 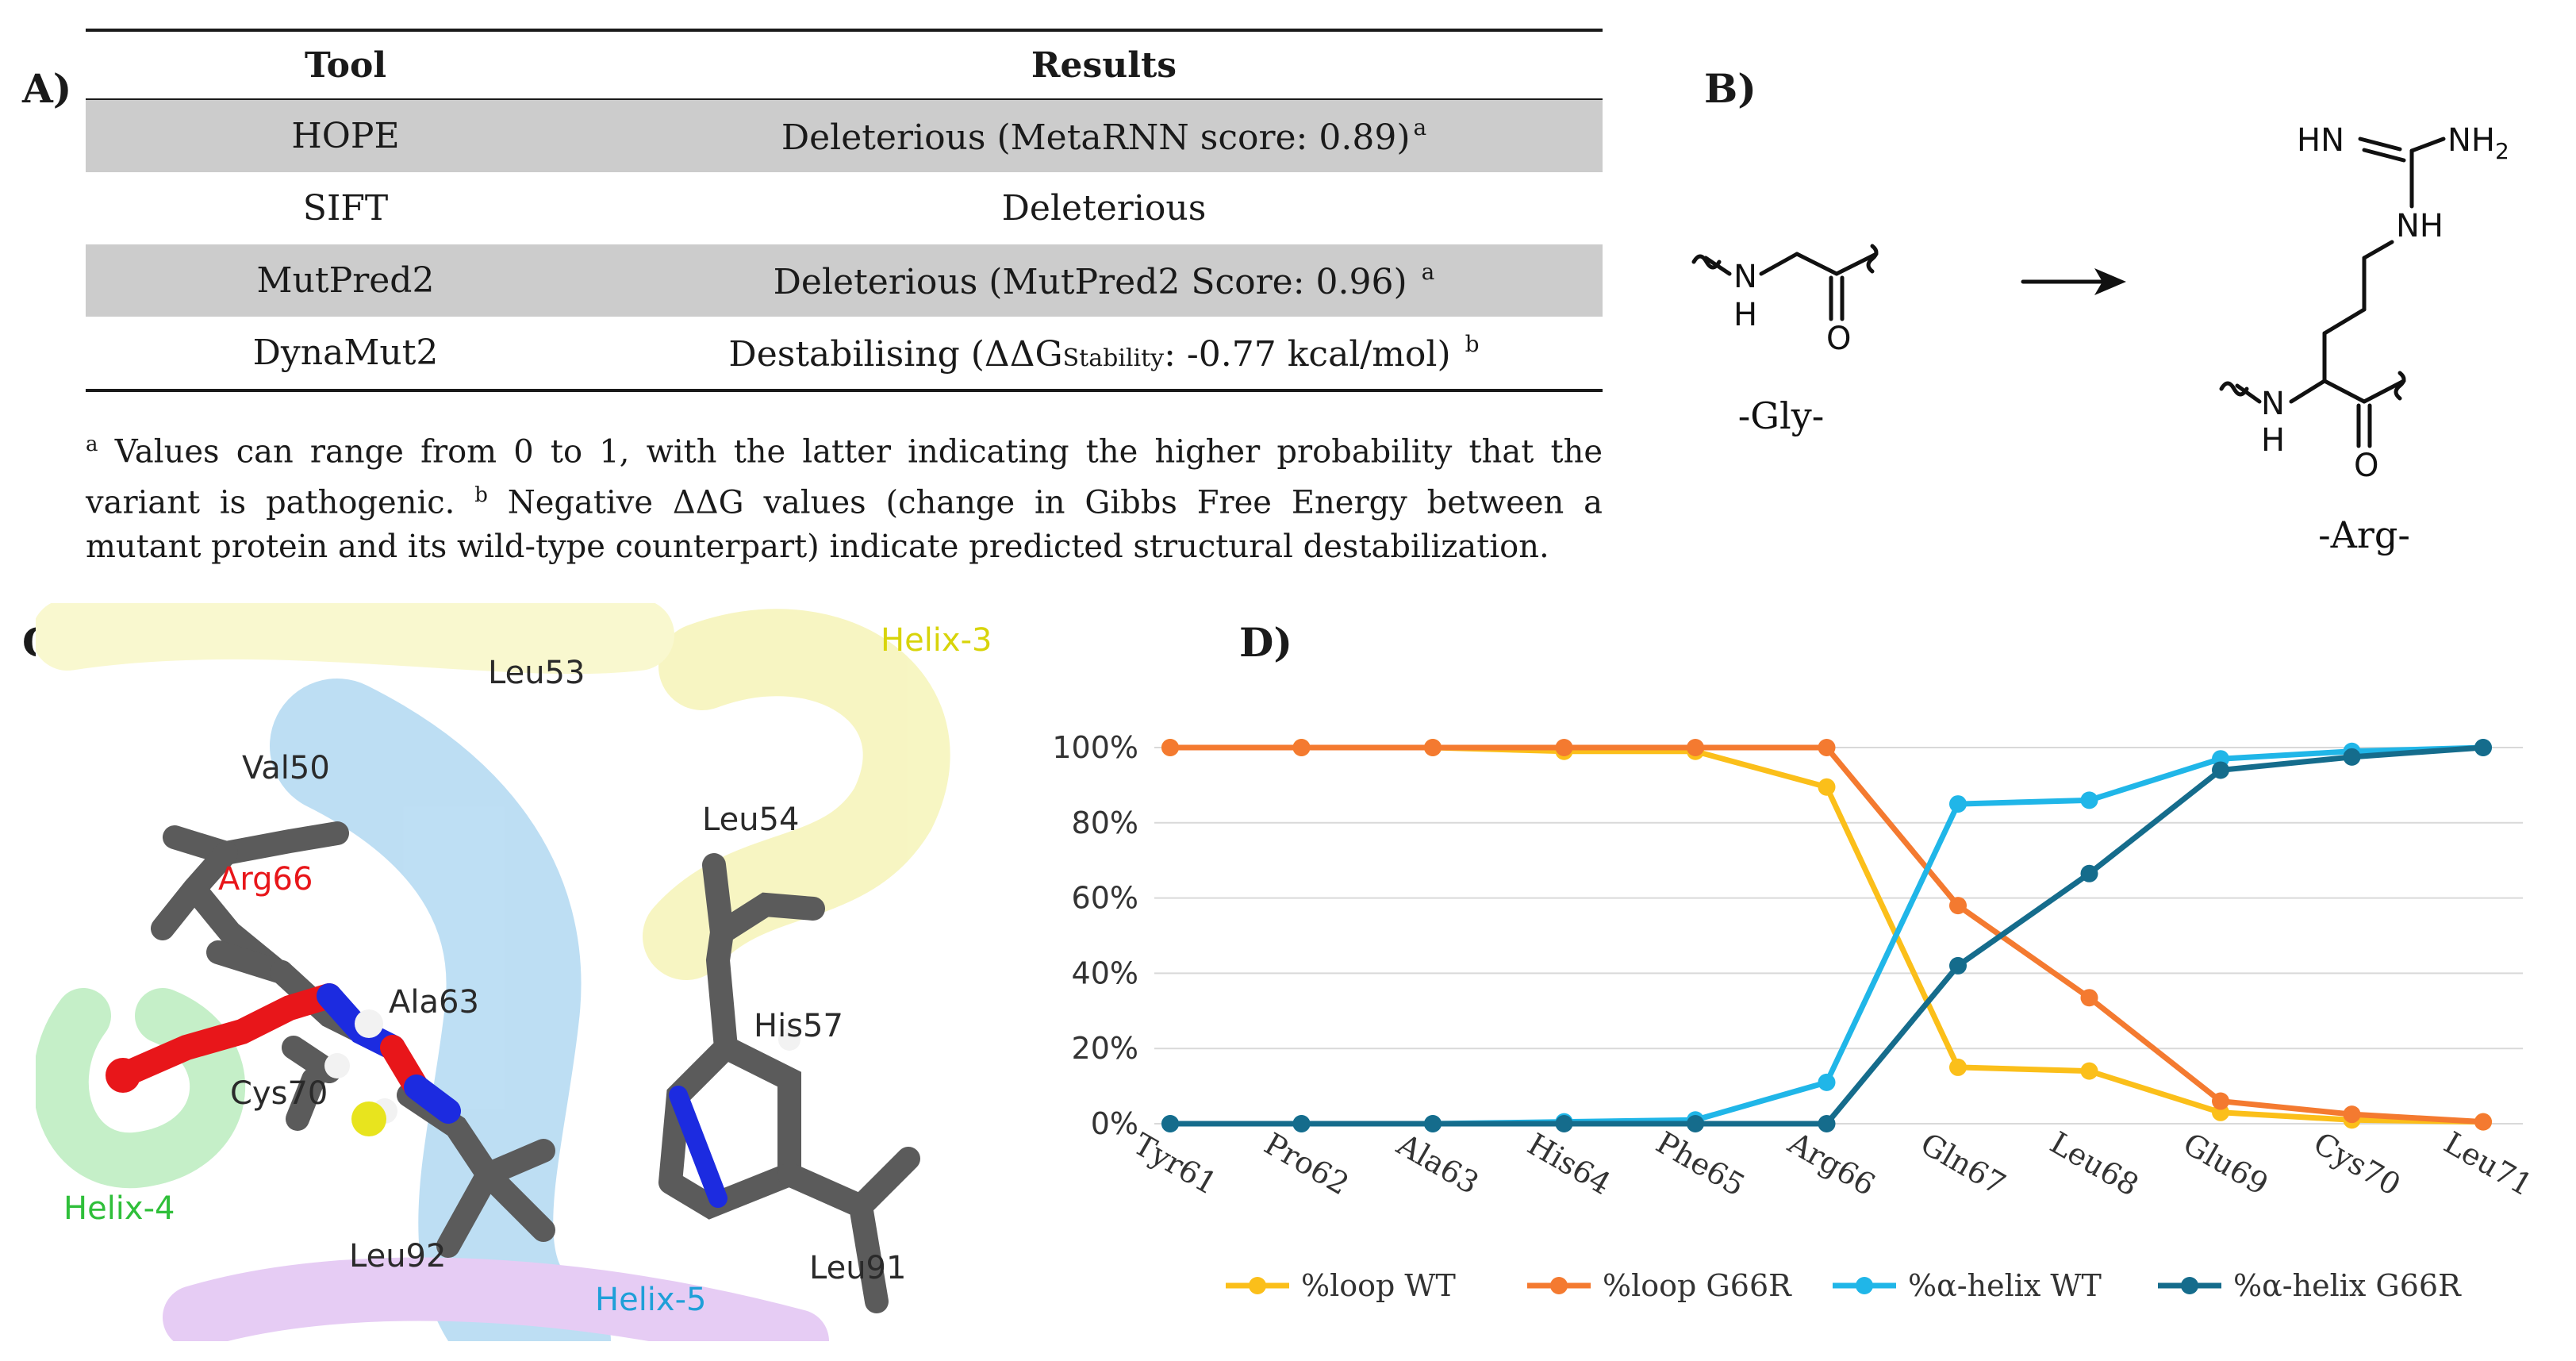 I want to click on arg-h-atom: H, so click(x=2273, y=440).